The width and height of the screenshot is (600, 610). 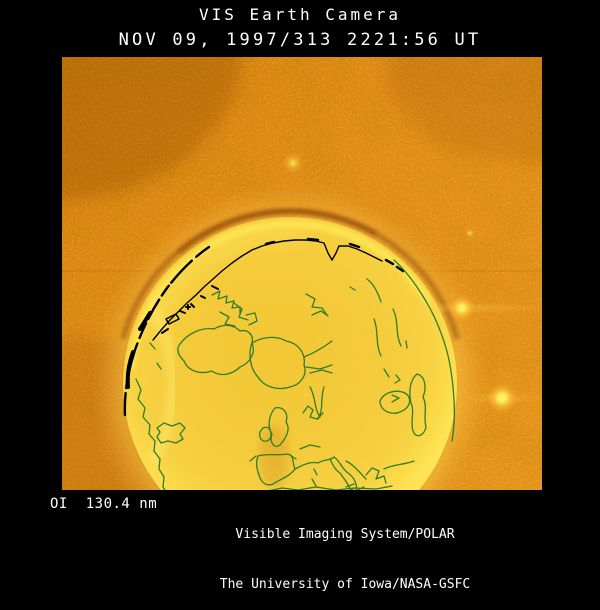 I want to click on kola-white-sea, so click(x=318, y=331).